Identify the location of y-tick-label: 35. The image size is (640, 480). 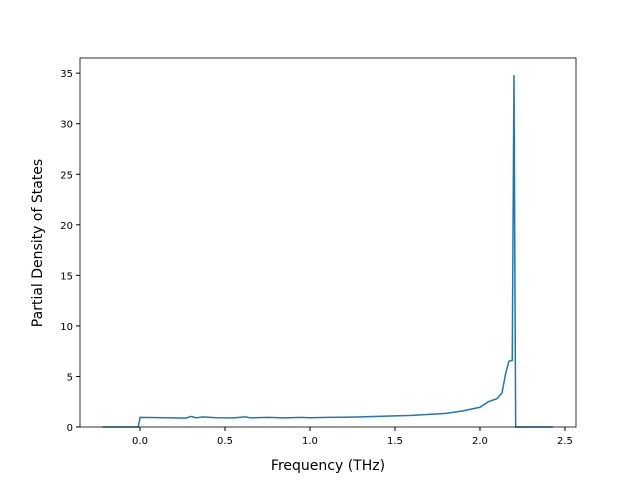
(66, 74).